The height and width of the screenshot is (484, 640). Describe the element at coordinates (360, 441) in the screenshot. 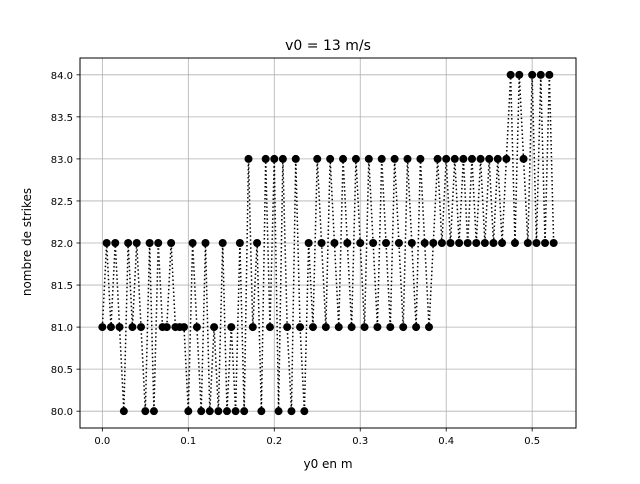

I see `x-tick-label: 0.3` at that location.